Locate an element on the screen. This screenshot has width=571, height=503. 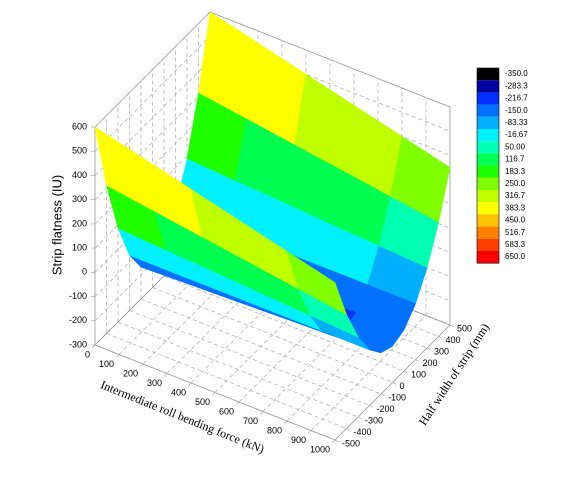
y-tick-label: -200 is located at coordinates (386, 409).